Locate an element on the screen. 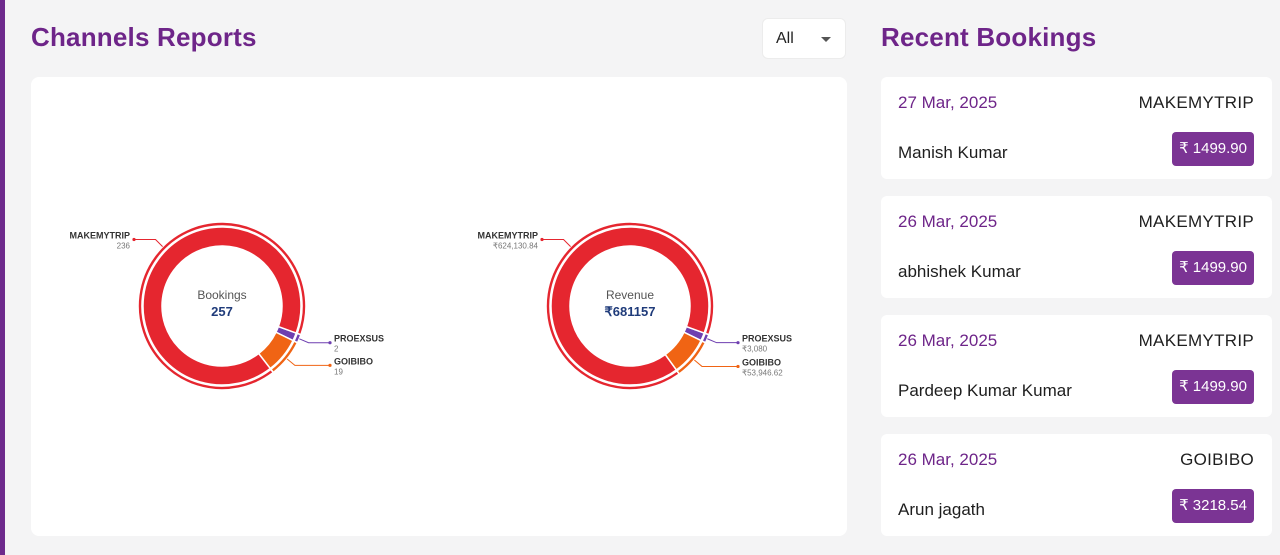 Image resolution: width=1280 pixels, height=555 pixels. channel-filter-select: All is located at coordinates (804, 38).